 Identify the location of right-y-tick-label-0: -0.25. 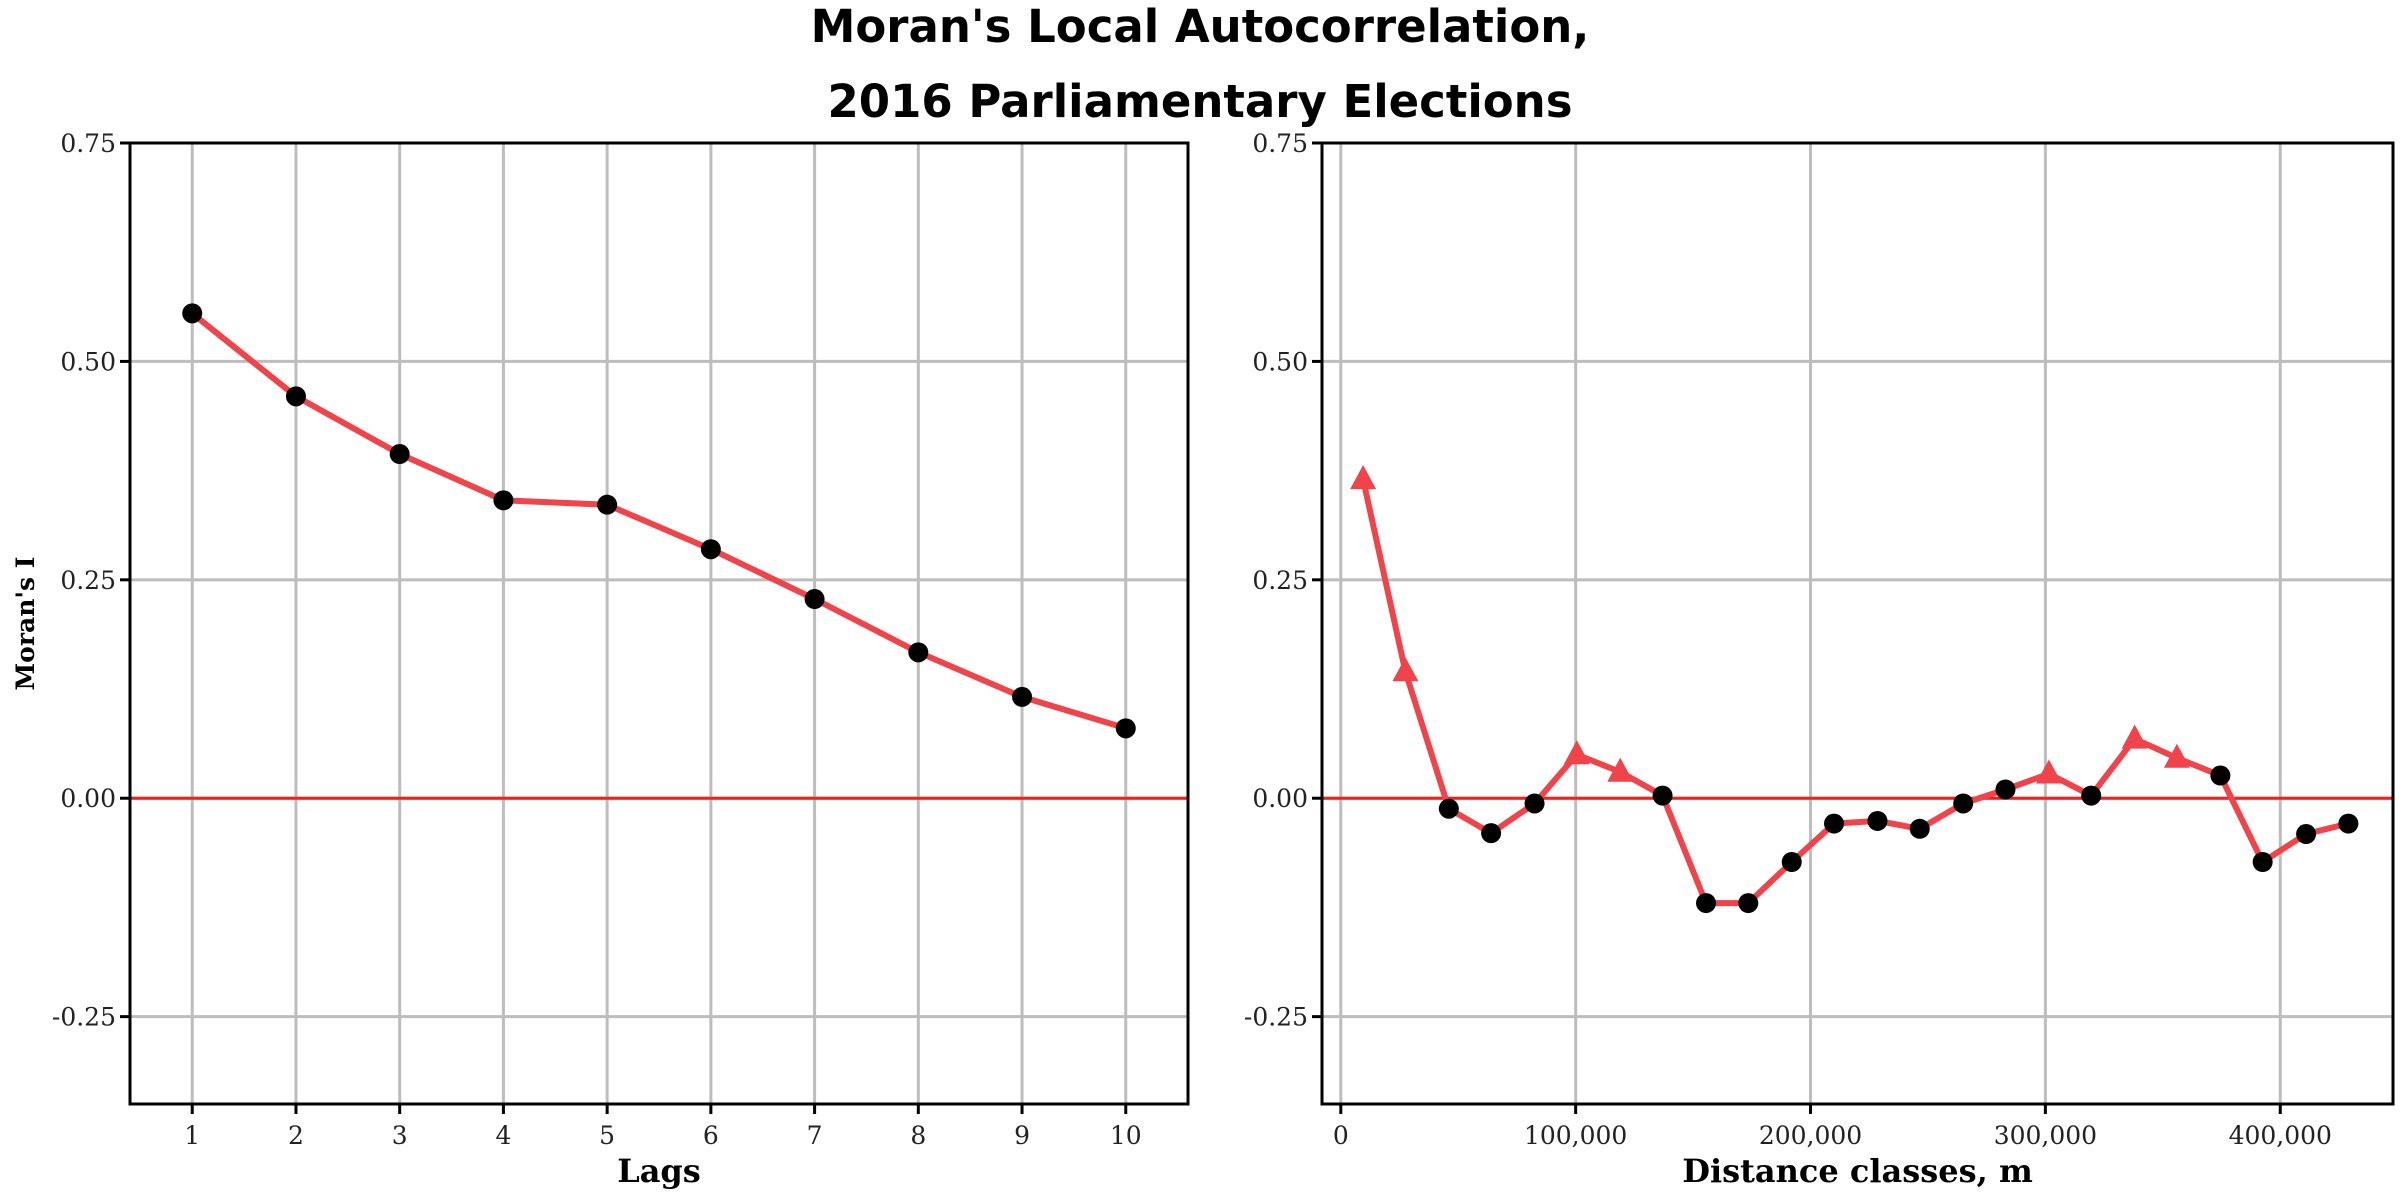
(1276, 1017).